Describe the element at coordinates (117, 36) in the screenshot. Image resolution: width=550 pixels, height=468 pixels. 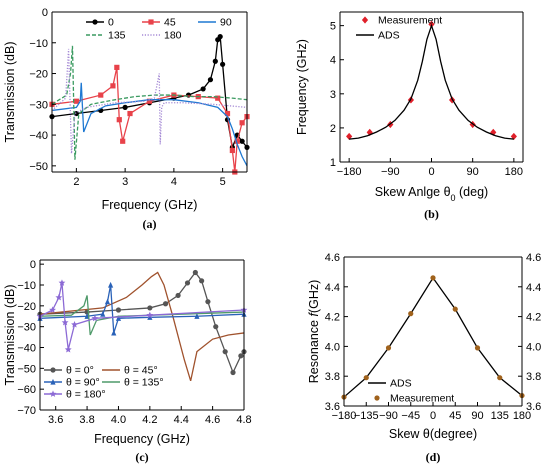
I see `legend-label: 135` at that location.